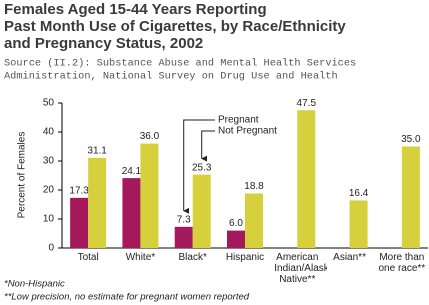  I want to click on value-label: 25.3, so click(202, 167).